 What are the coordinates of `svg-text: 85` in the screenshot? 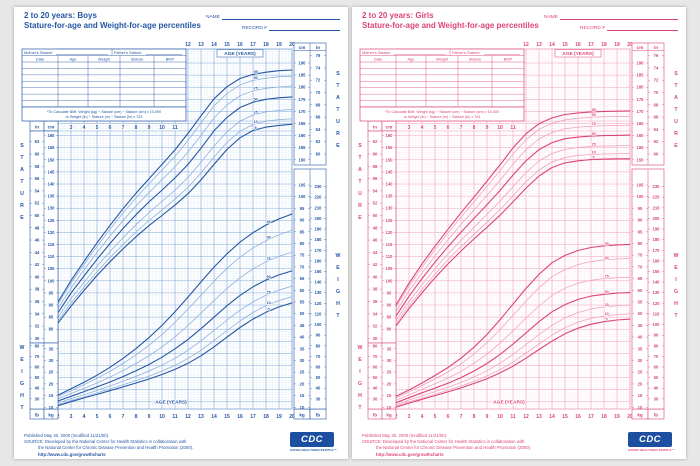 It's located at (389, 317).